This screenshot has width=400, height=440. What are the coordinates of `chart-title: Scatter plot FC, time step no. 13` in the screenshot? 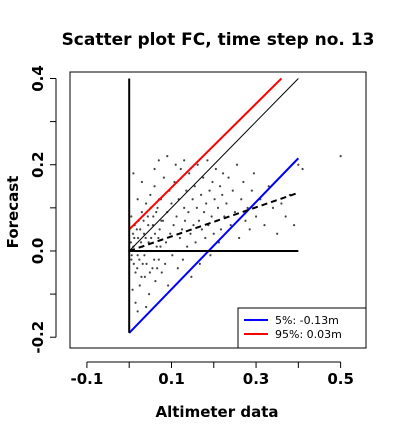 It's located at (218, 40).